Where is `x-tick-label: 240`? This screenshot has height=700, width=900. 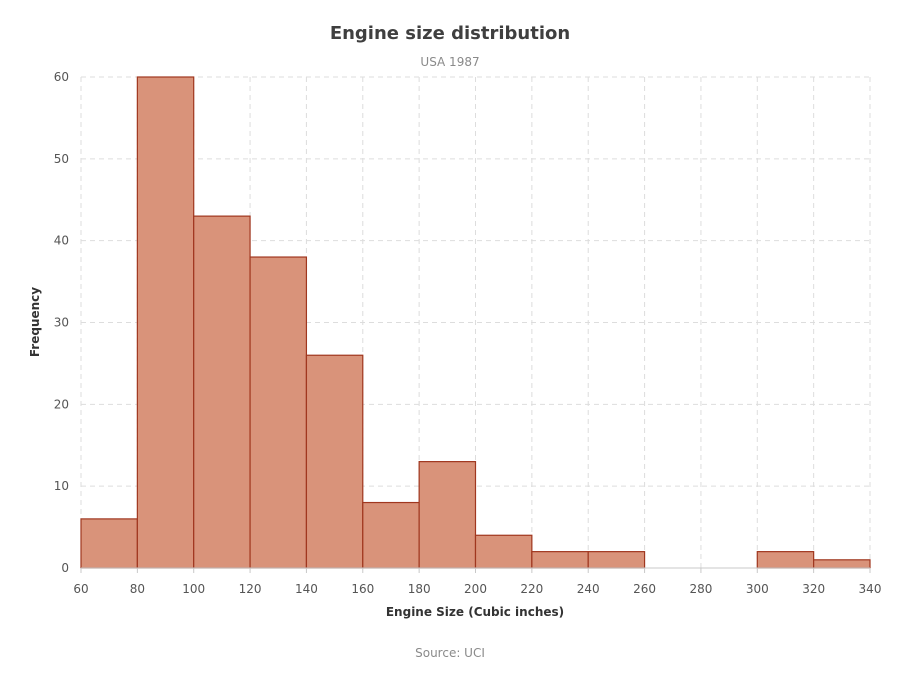
x-tick-label: 240 is located at coordinates (588, 589).